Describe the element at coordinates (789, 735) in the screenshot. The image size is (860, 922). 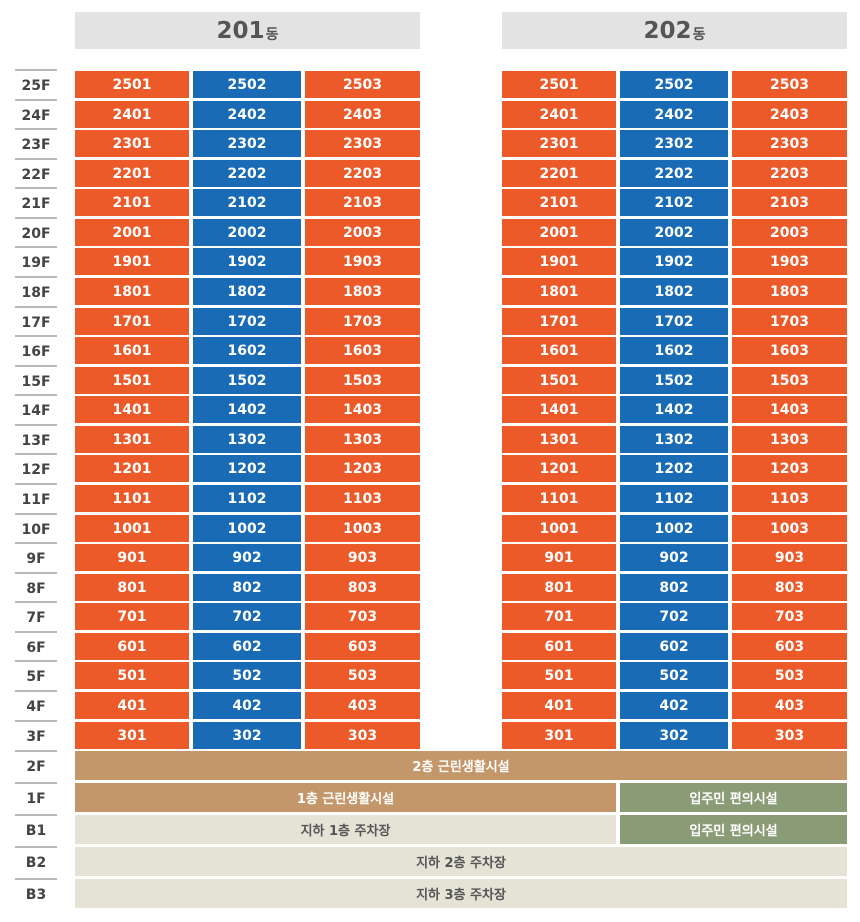
I see `unit-cell: 303` at that location.